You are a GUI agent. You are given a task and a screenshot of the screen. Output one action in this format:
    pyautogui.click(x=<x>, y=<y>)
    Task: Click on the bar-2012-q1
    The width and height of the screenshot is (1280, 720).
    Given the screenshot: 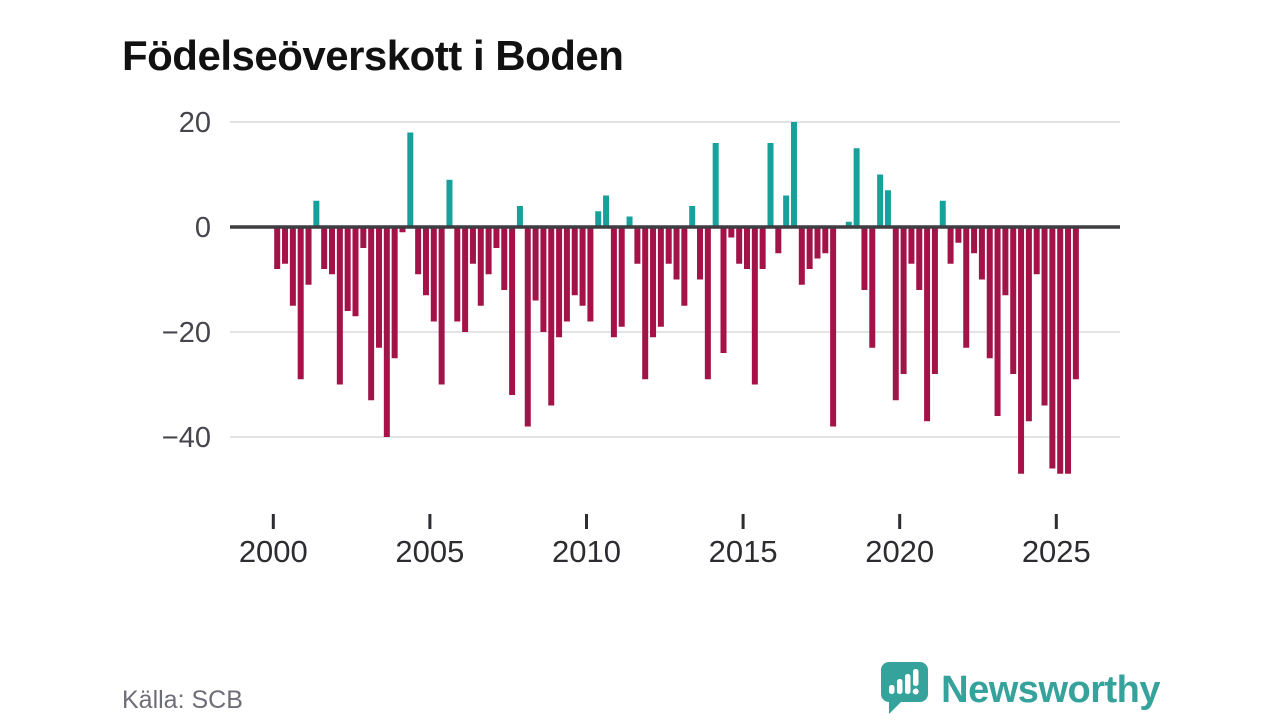 What is the action you would take?
    pyautogui.click(x=653, y=282)
    